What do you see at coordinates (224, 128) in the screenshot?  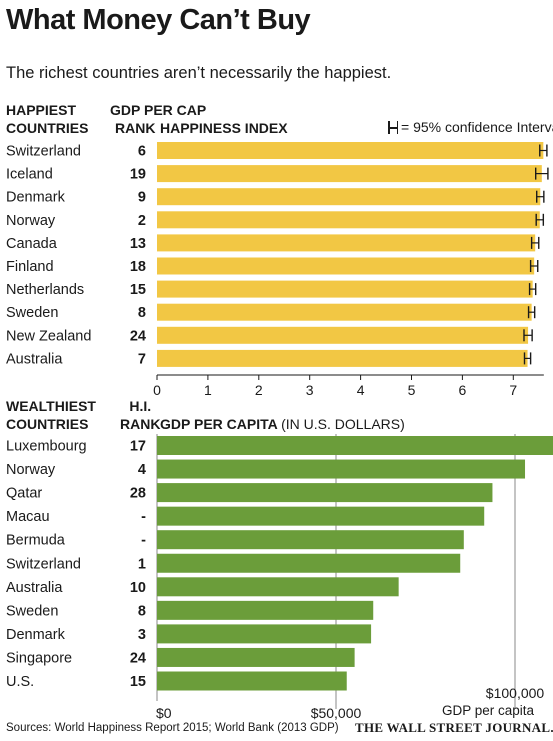 I see `happiness-index-header: HAPPINESS INDEX` at bounding box center [224, 128].